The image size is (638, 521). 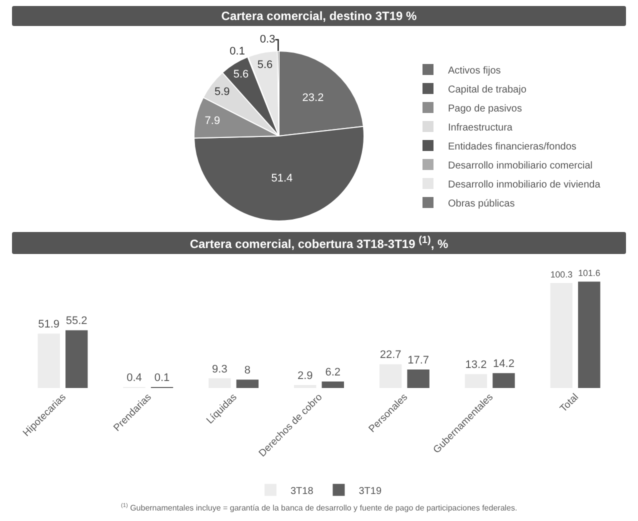 I want to click on chart-title: Cartera comercial, destino 3T19 %, so click(x=319, y=16).